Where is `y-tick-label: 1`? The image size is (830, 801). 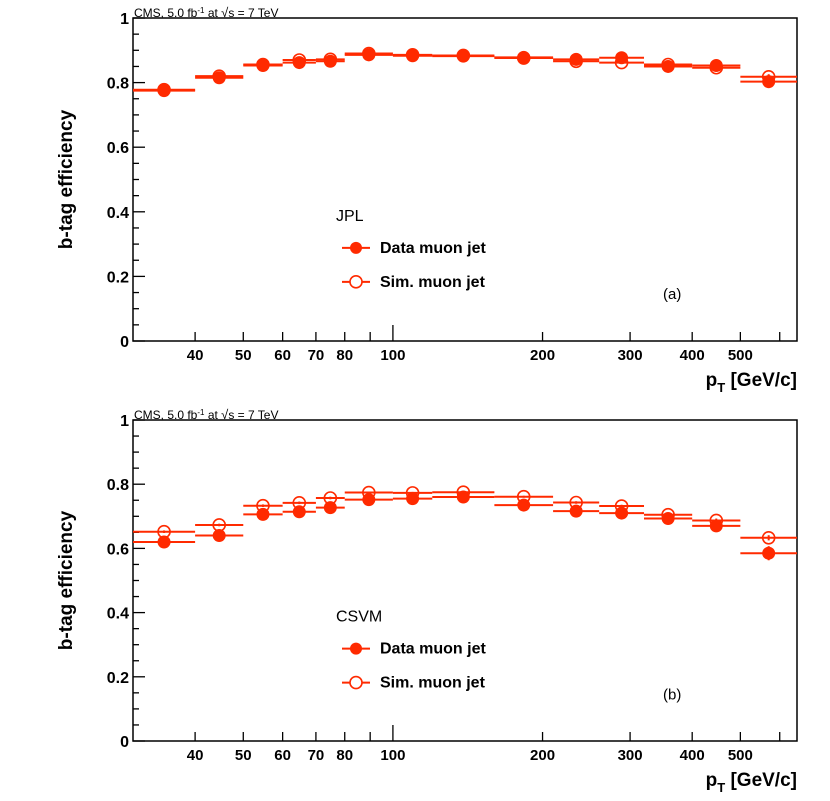
y-tick-label: 1 is located at coordinates (124, 421).